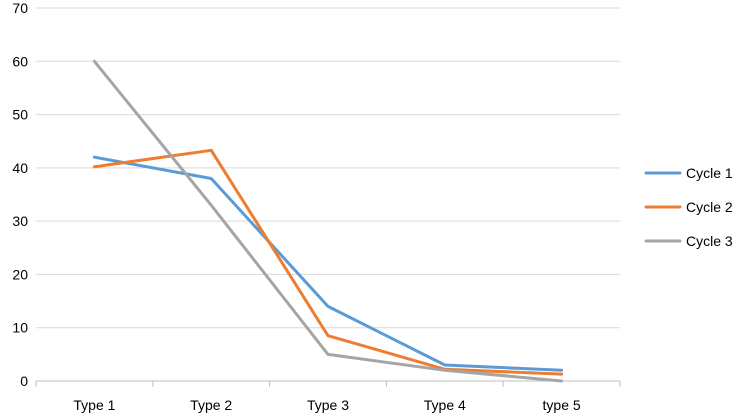 The height and width of the screenshot is (415, 738). Describe the element at coordinates (562, 405) in the screenshot. I see `x-tick-label: type 5` at that location.